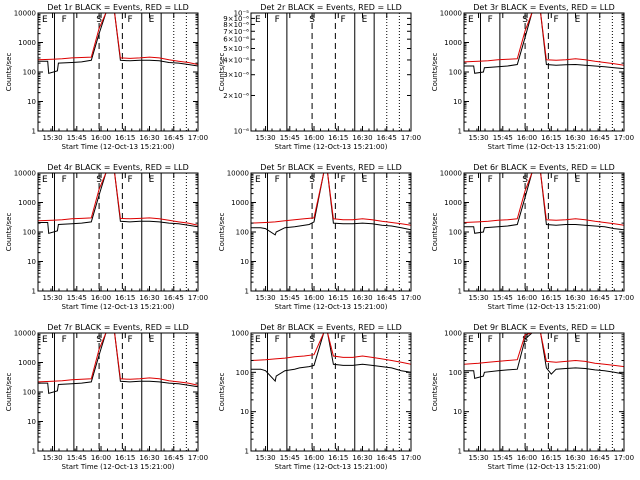 The image size is (640, 480). Describe the element at coordinates (544, 7) in the screenshot. I see `panel-title: Det 3r BLACK = Events, RED = LLD` at that location.